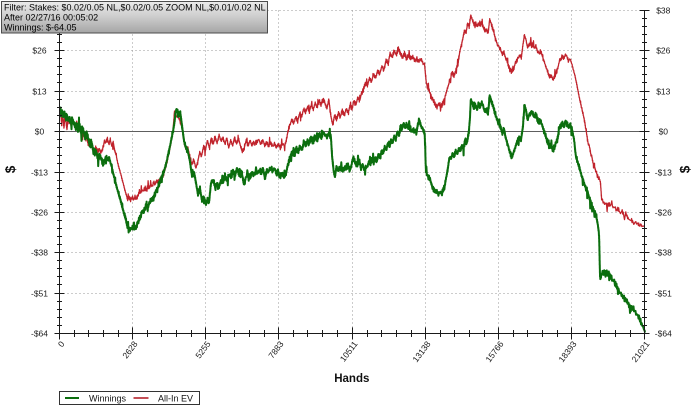 The image size is (700, 417). Describe the element at coordinates (175, 399) in the screenshot. I see `svg-text: All-In EV` at that location.